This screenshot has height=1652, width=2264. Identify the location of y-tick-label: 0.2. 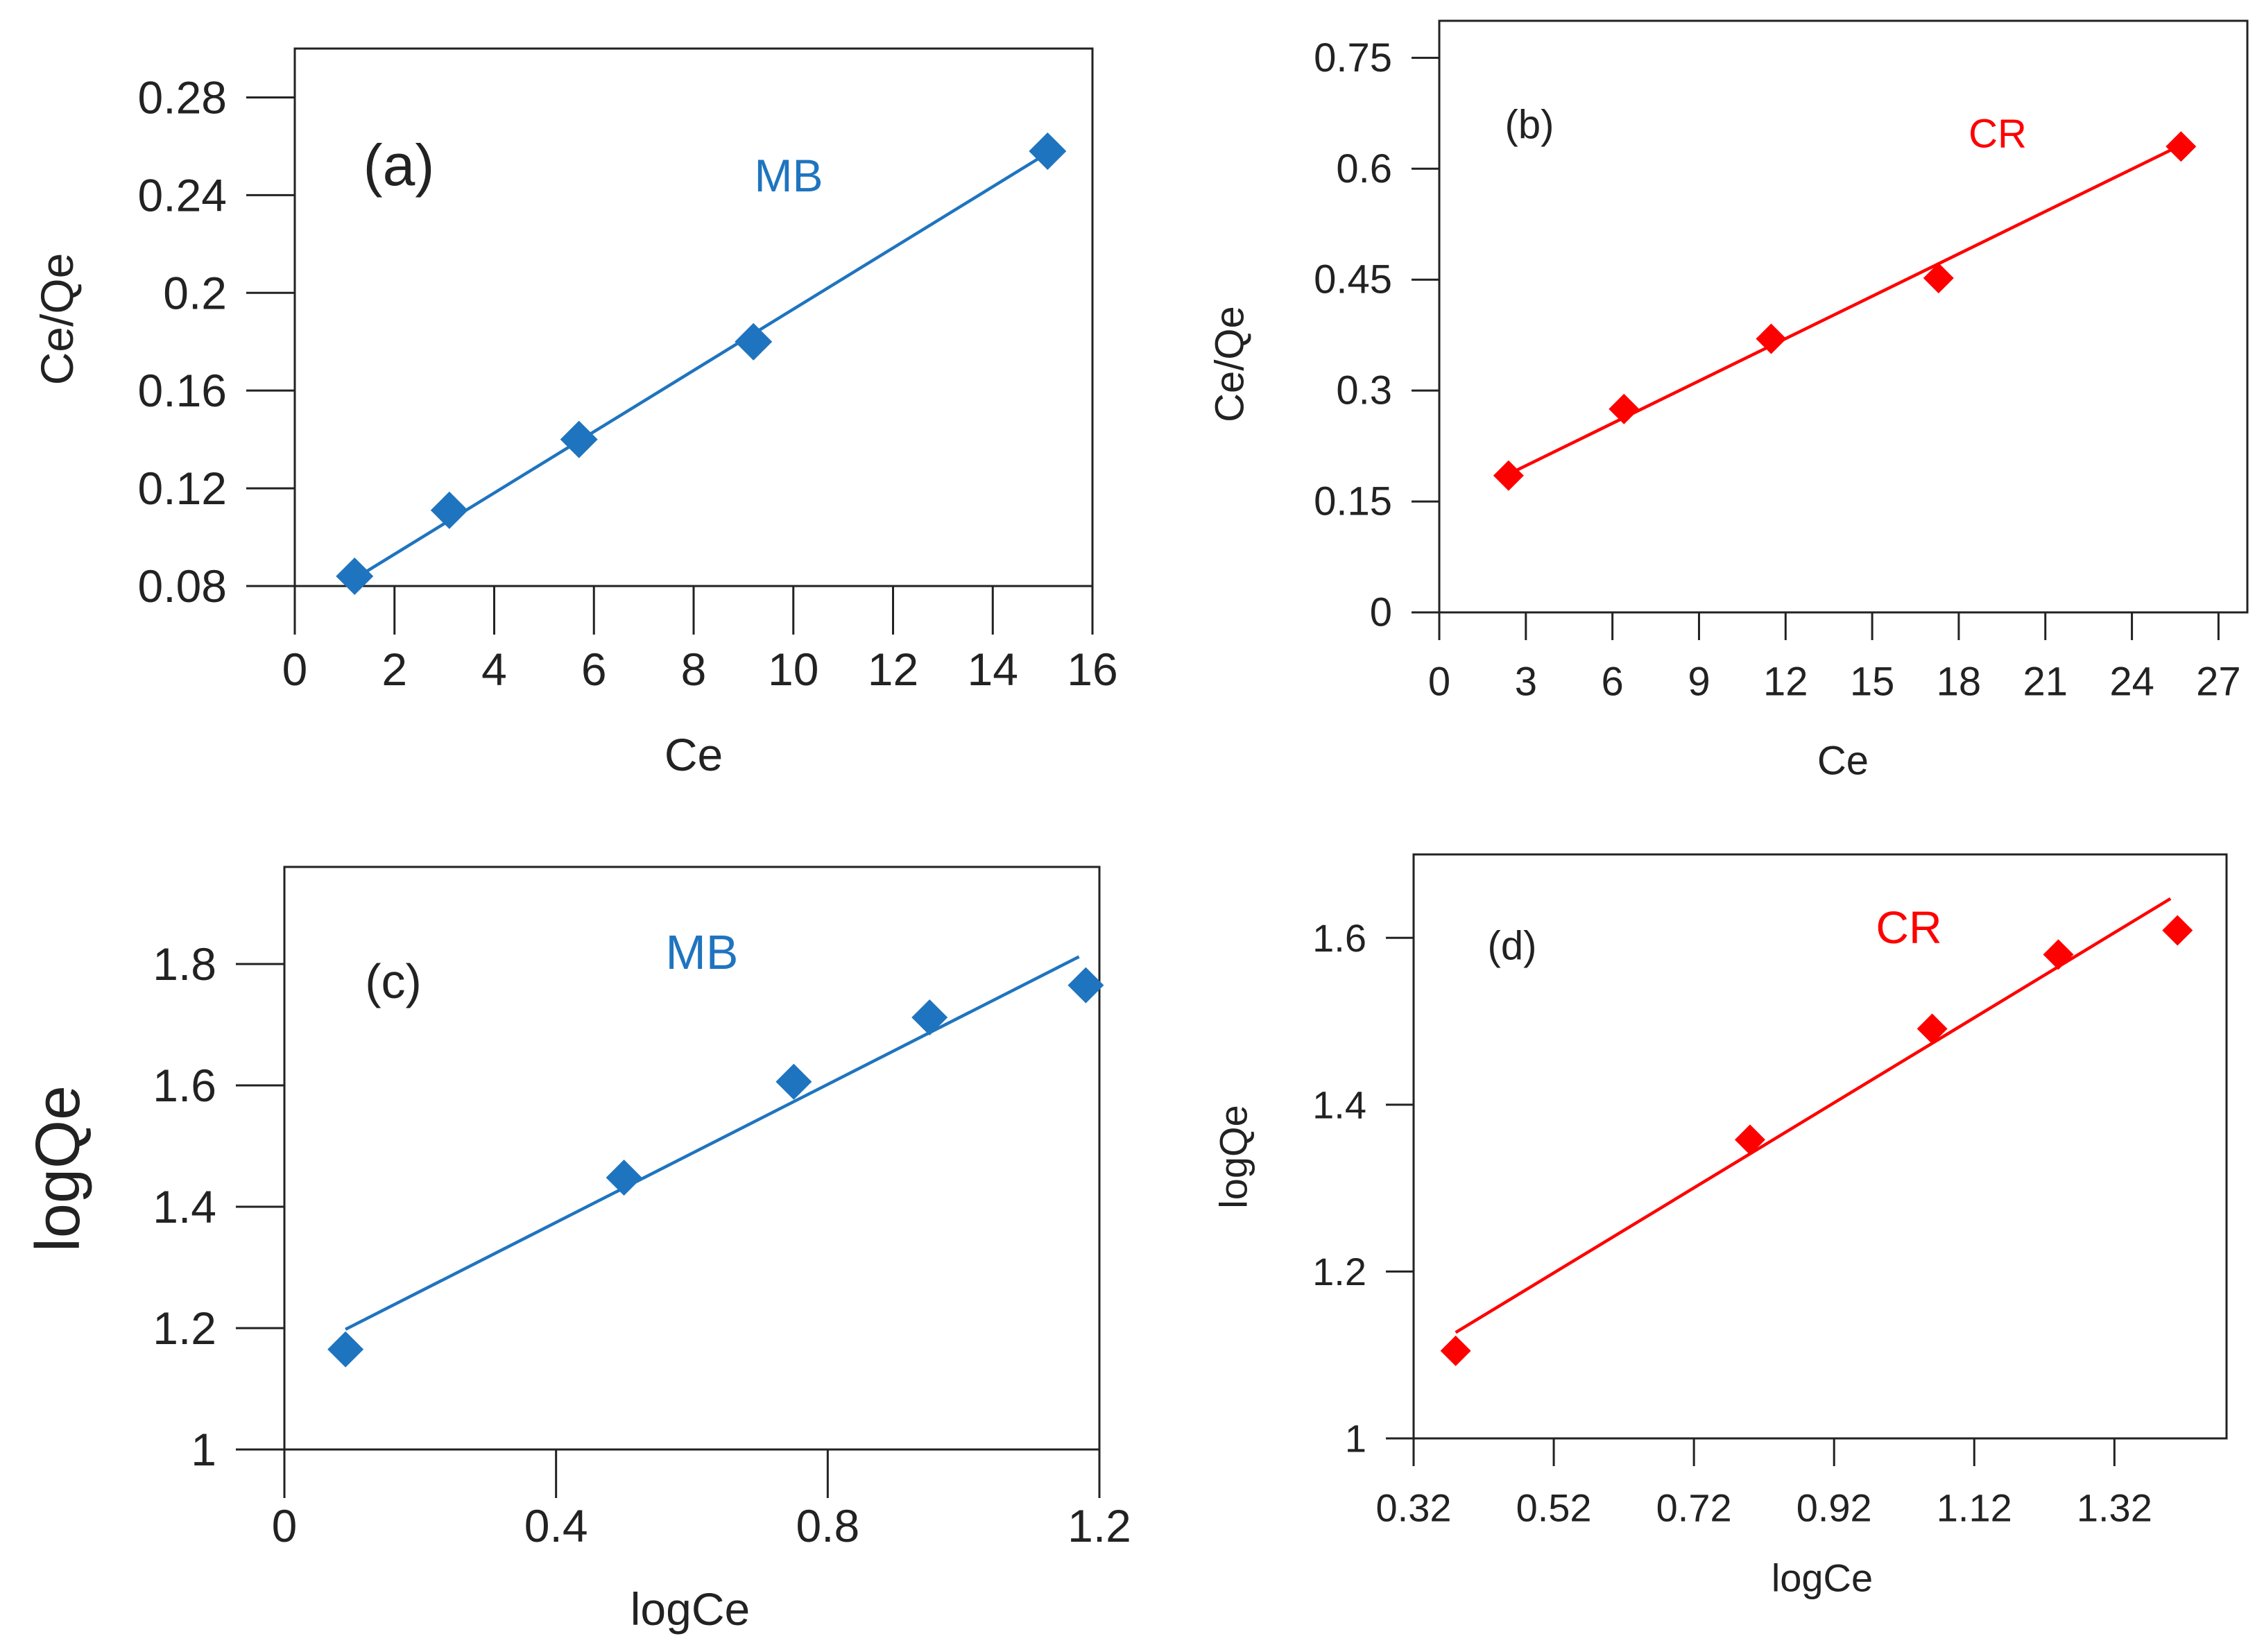
(195, 292).